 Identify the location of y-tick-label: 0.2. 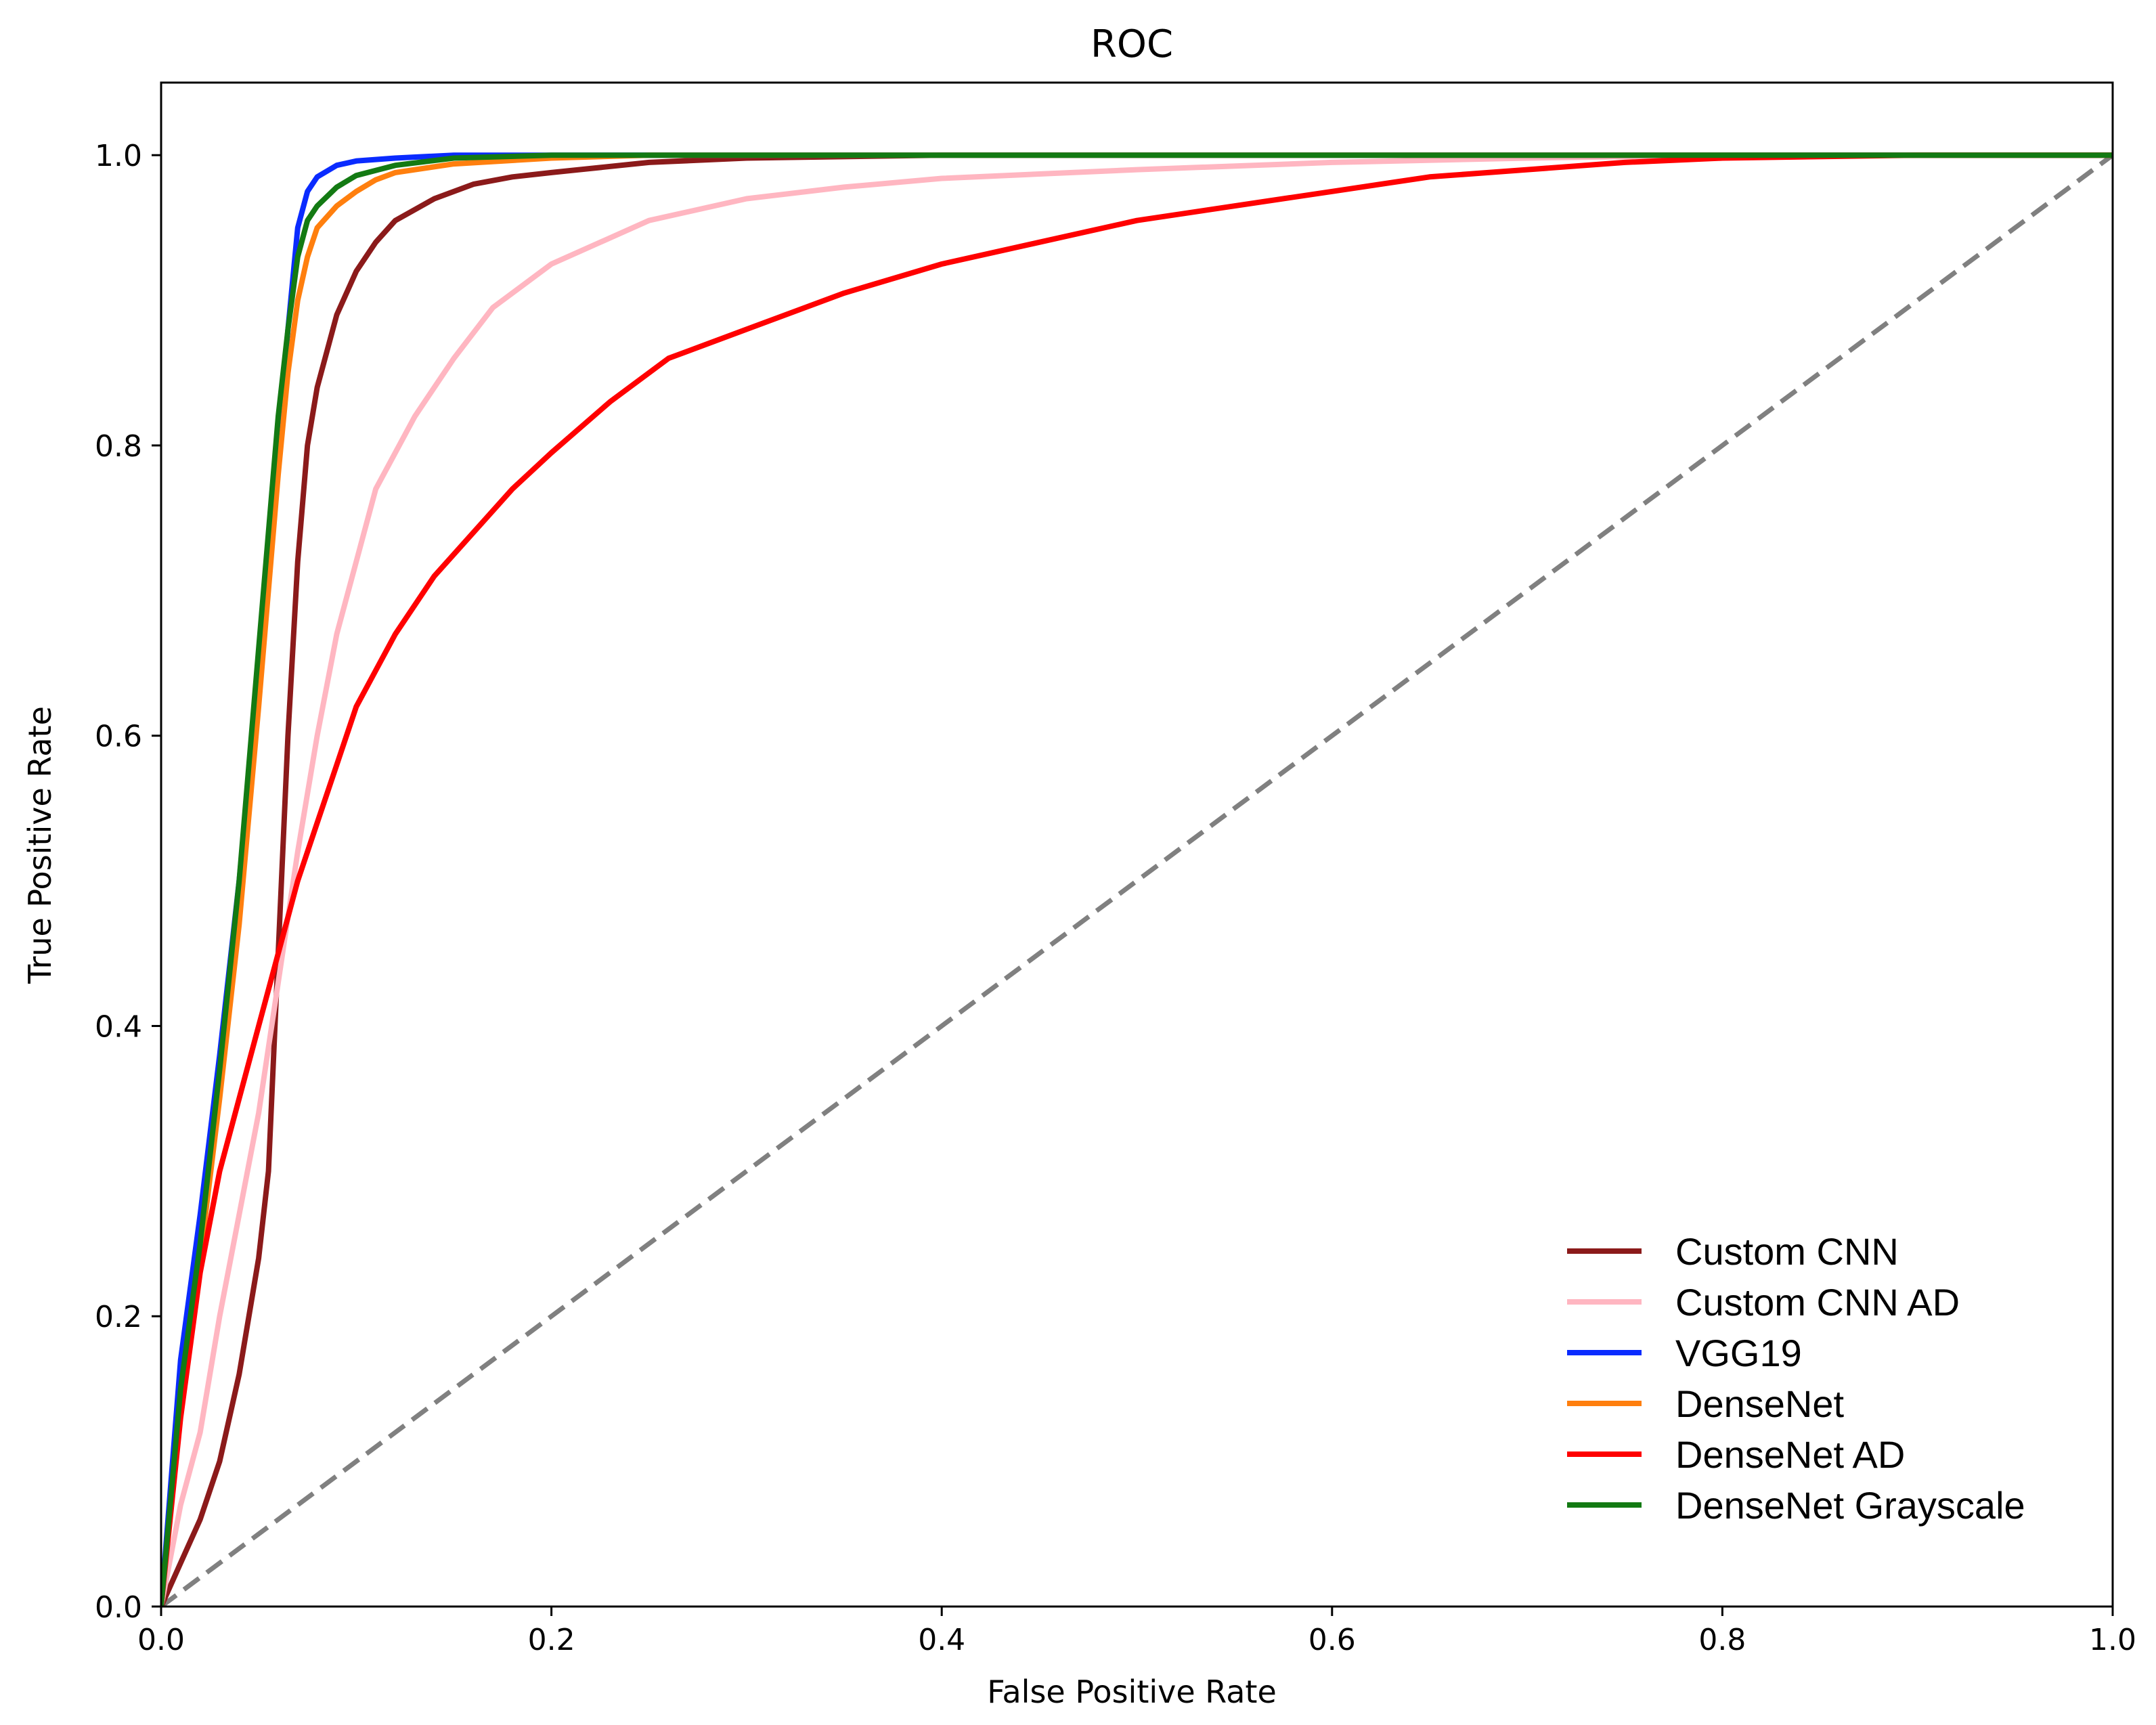
(119, 1317).